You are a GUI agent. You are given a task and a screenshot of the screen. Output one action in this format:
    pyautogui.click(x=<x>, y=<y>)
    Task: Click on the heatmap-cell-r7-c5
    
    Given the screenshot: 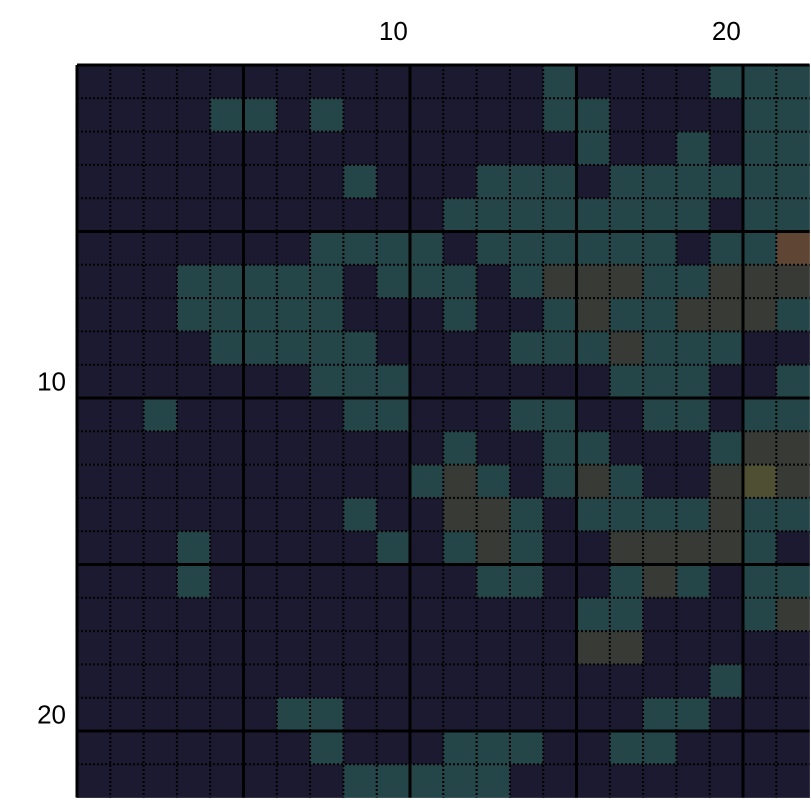 What is the action you would take?
    pyautogui.click(x=227, y=281)
    